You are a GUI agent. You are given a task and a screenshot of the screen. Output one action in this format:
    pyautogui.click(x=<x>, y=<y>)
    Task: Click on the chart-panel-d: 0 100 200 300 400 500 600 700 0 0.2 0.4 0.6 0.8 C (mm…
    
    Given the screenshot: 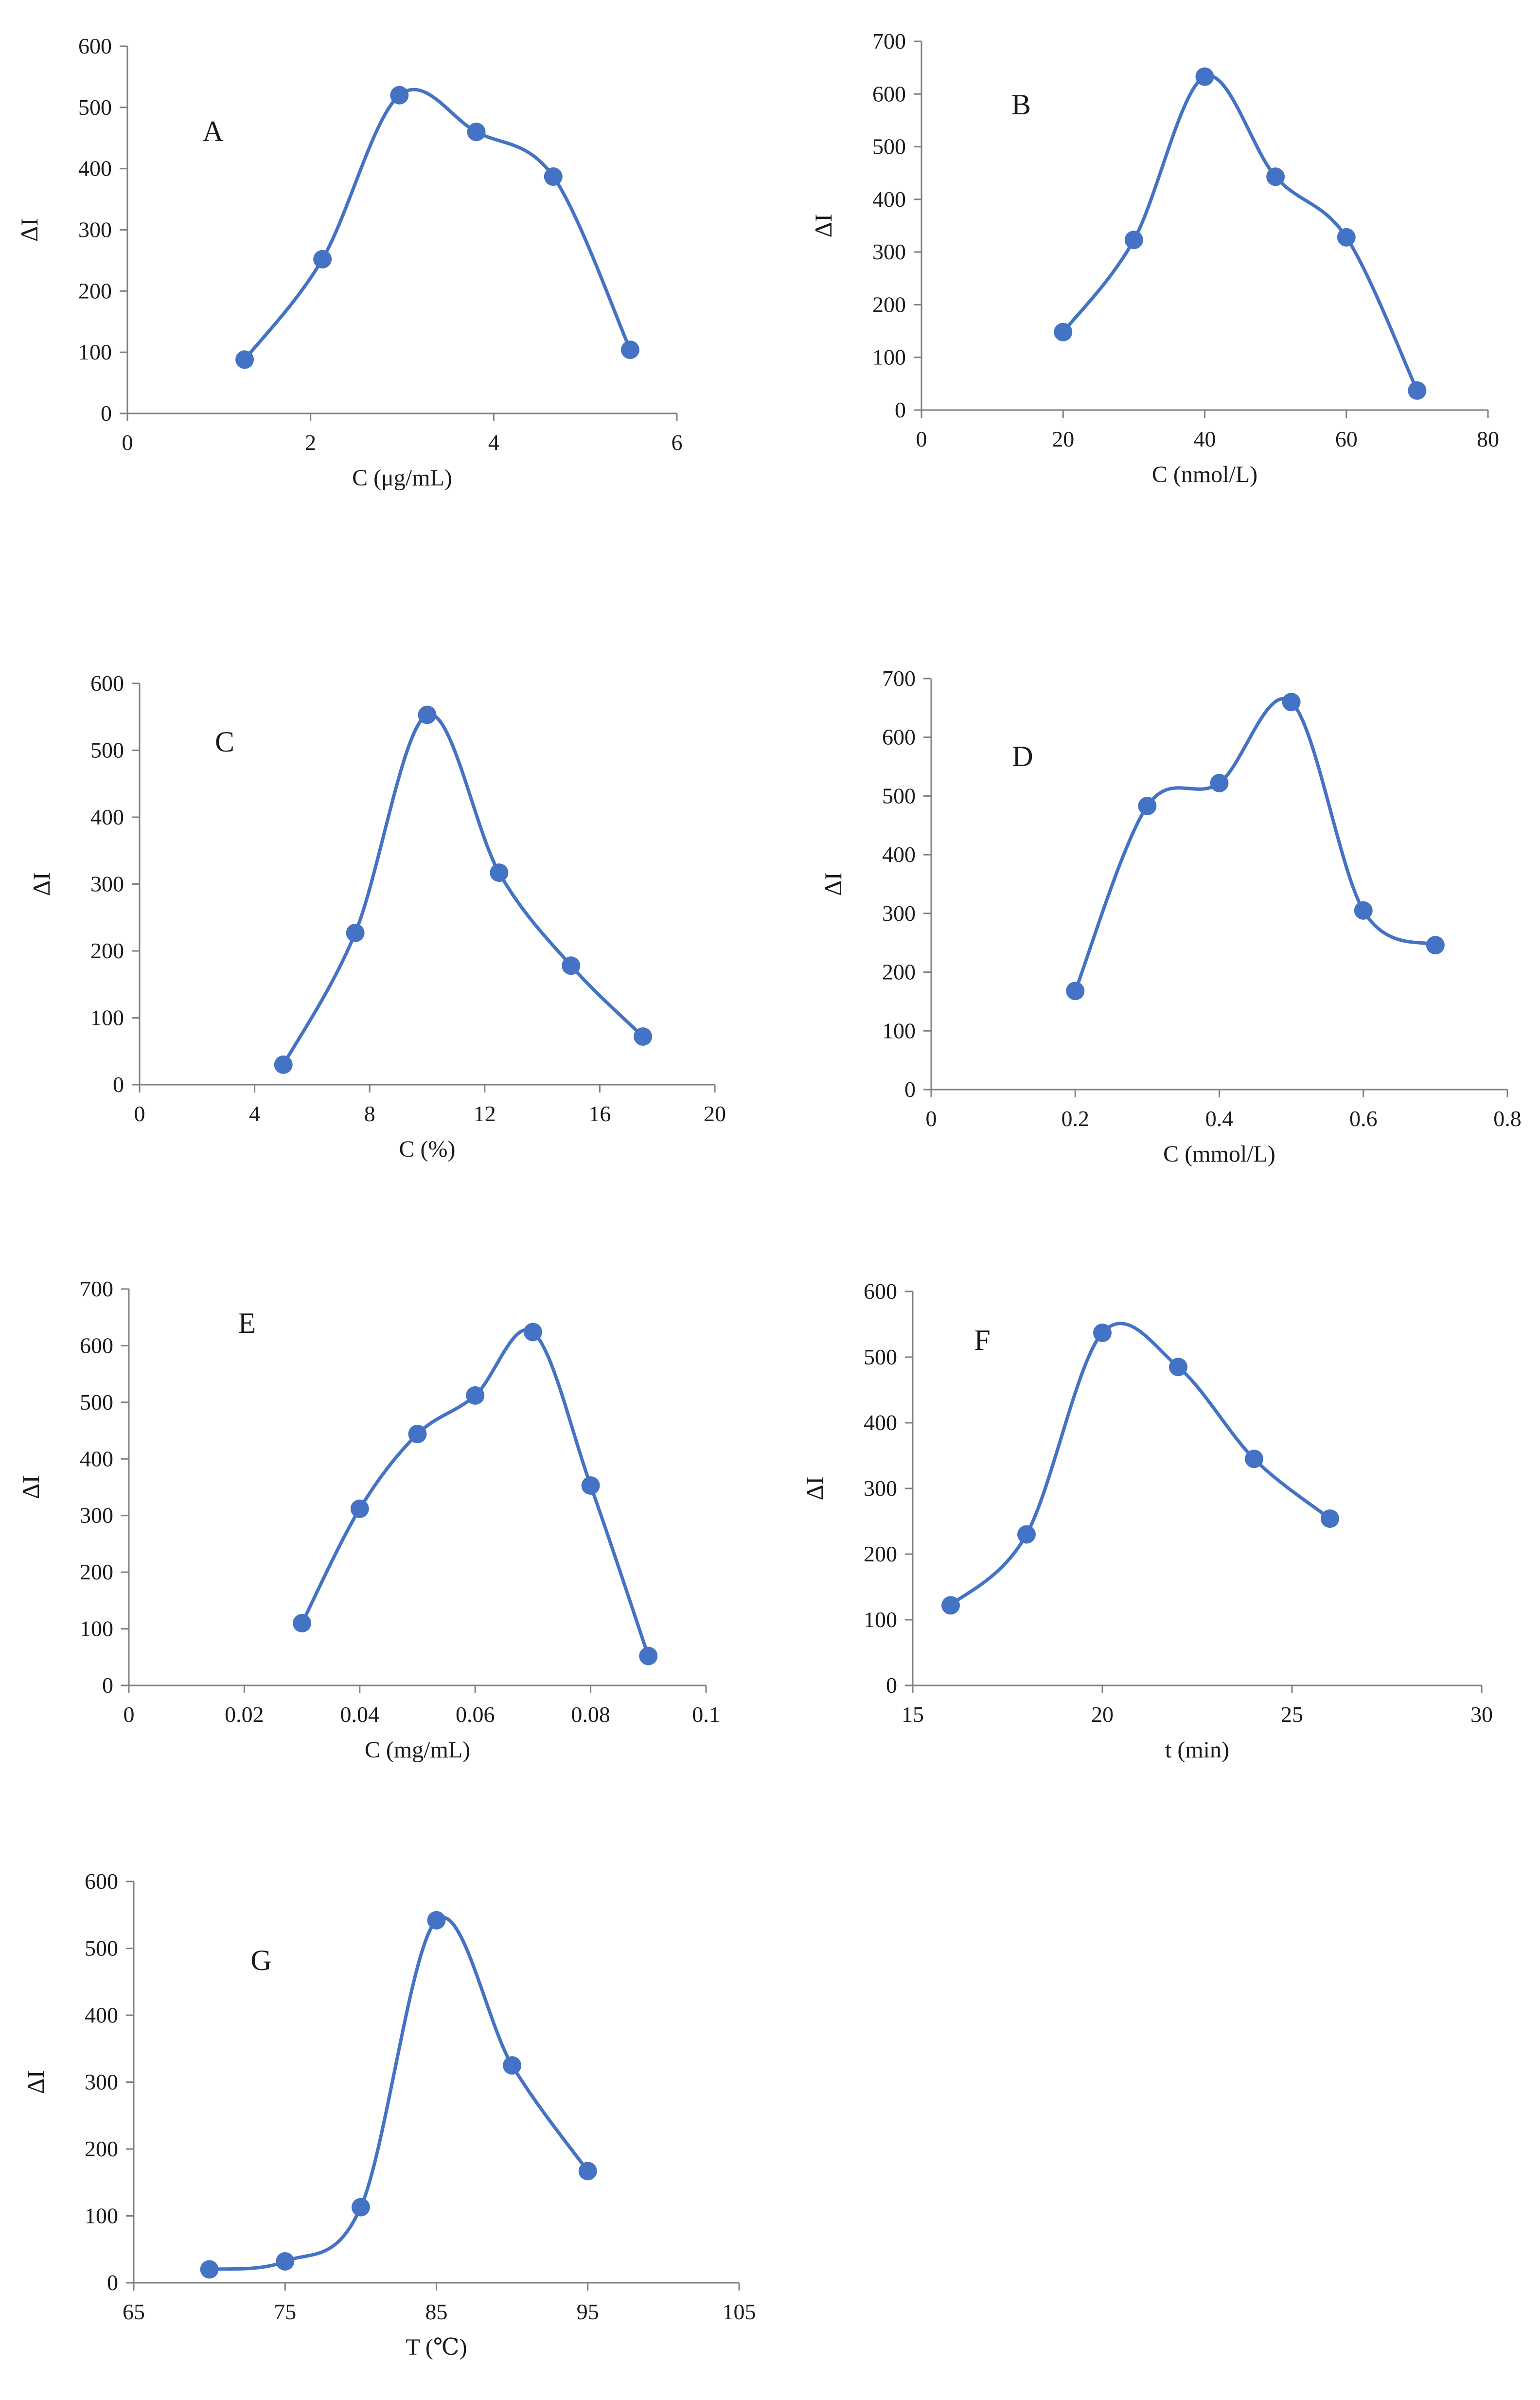 What is the action you would take?
    pyautogui.click(x=1170, y=916)
    